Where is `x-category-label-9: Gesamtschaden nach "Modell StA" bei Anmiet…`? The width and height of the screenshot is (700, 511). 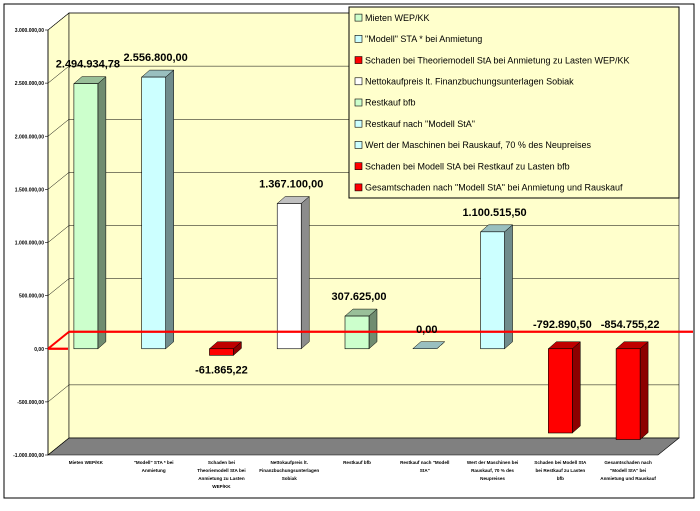 x-category-label-9: Gesamtschaden nach "Modell StA" bei Anmiet… is located at coordinates (628, 470).